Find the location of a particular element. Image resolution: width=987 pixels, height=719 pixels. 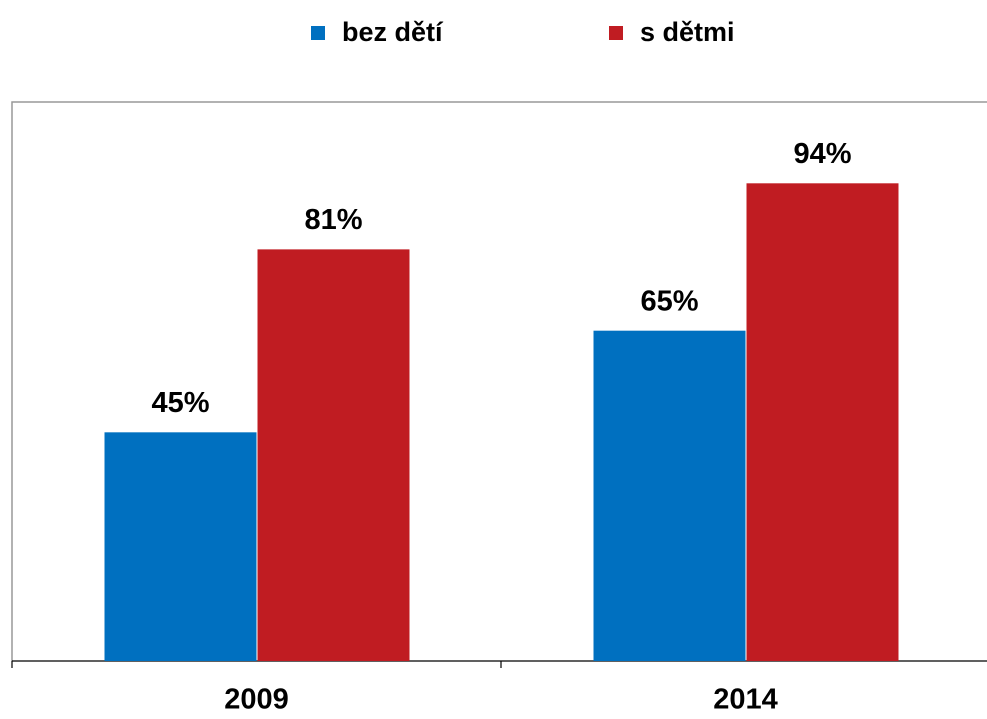

x-tick-label: 2009 is located at coordinates (256, 700).